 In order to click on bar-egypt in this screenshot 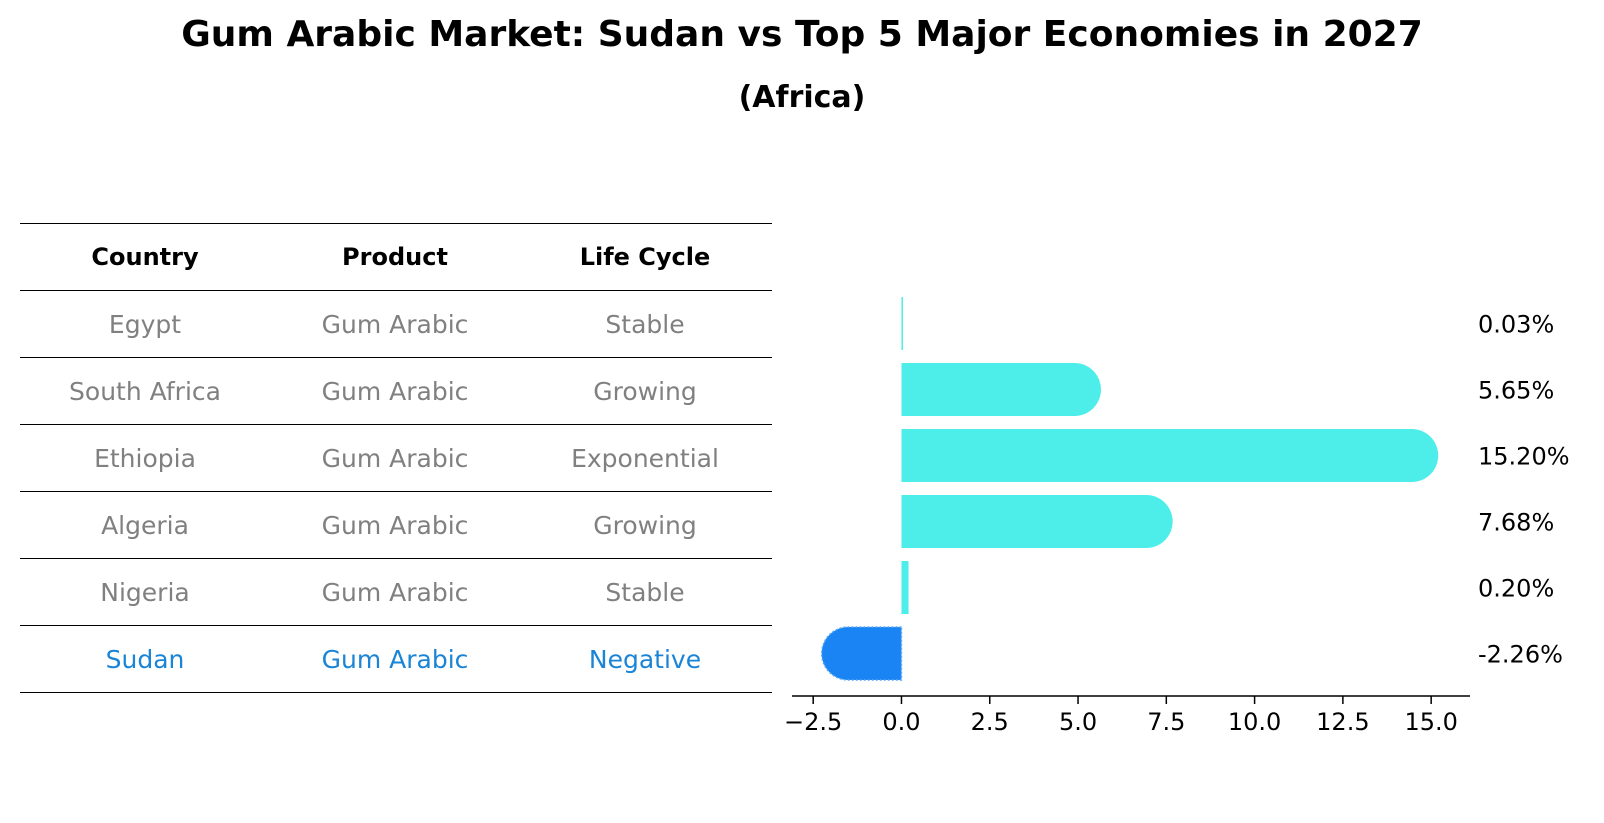, I will do `click(902, 323)`.